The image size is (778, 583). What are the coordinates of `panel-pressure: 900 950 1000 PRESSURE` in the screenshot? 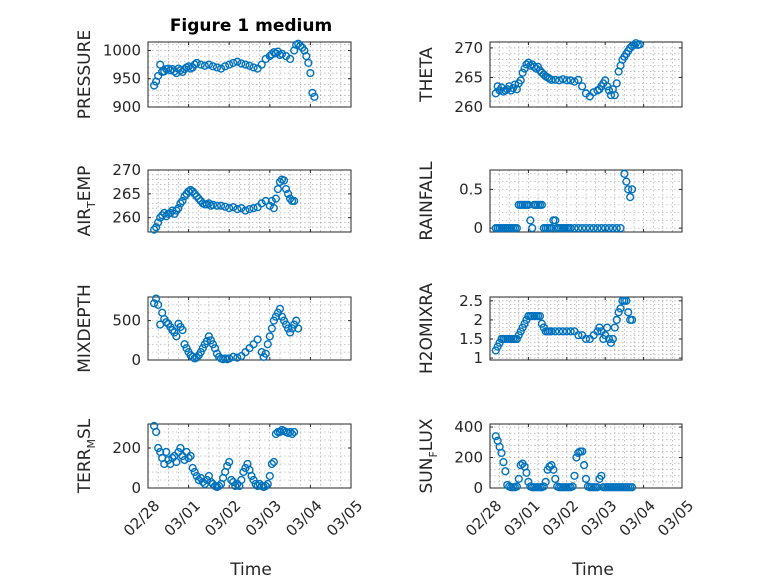 It's located at (213, 74).